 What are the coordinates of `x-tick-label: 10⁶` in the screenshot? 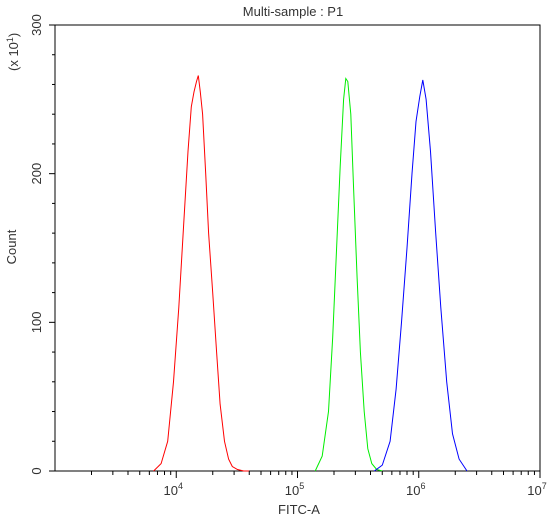 It's located at (415, 489).